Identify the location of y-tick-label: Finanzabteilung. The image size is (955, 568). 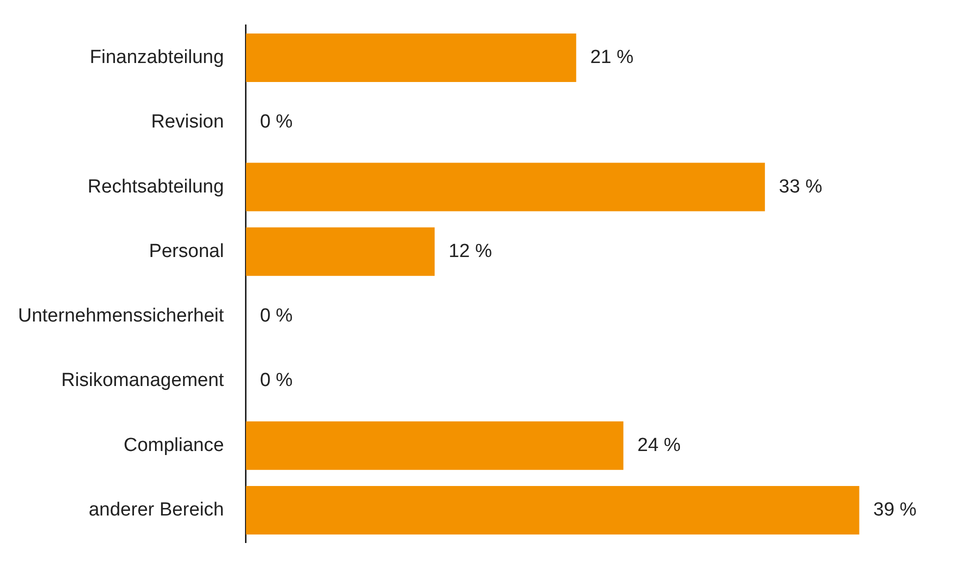
(157, 57).